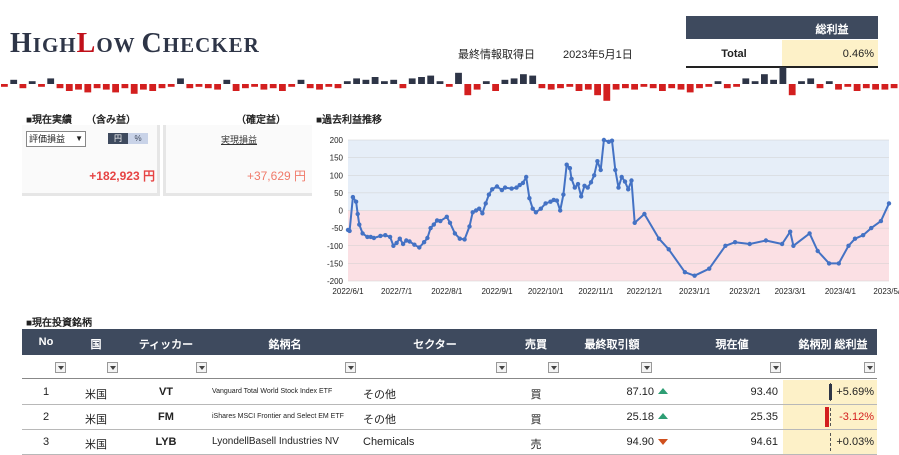 This screenshot has height=455, width=899. Describe the element at coordinates (389, 442) in the screenshot. I see `cell-sector: Chemicals` at that location.